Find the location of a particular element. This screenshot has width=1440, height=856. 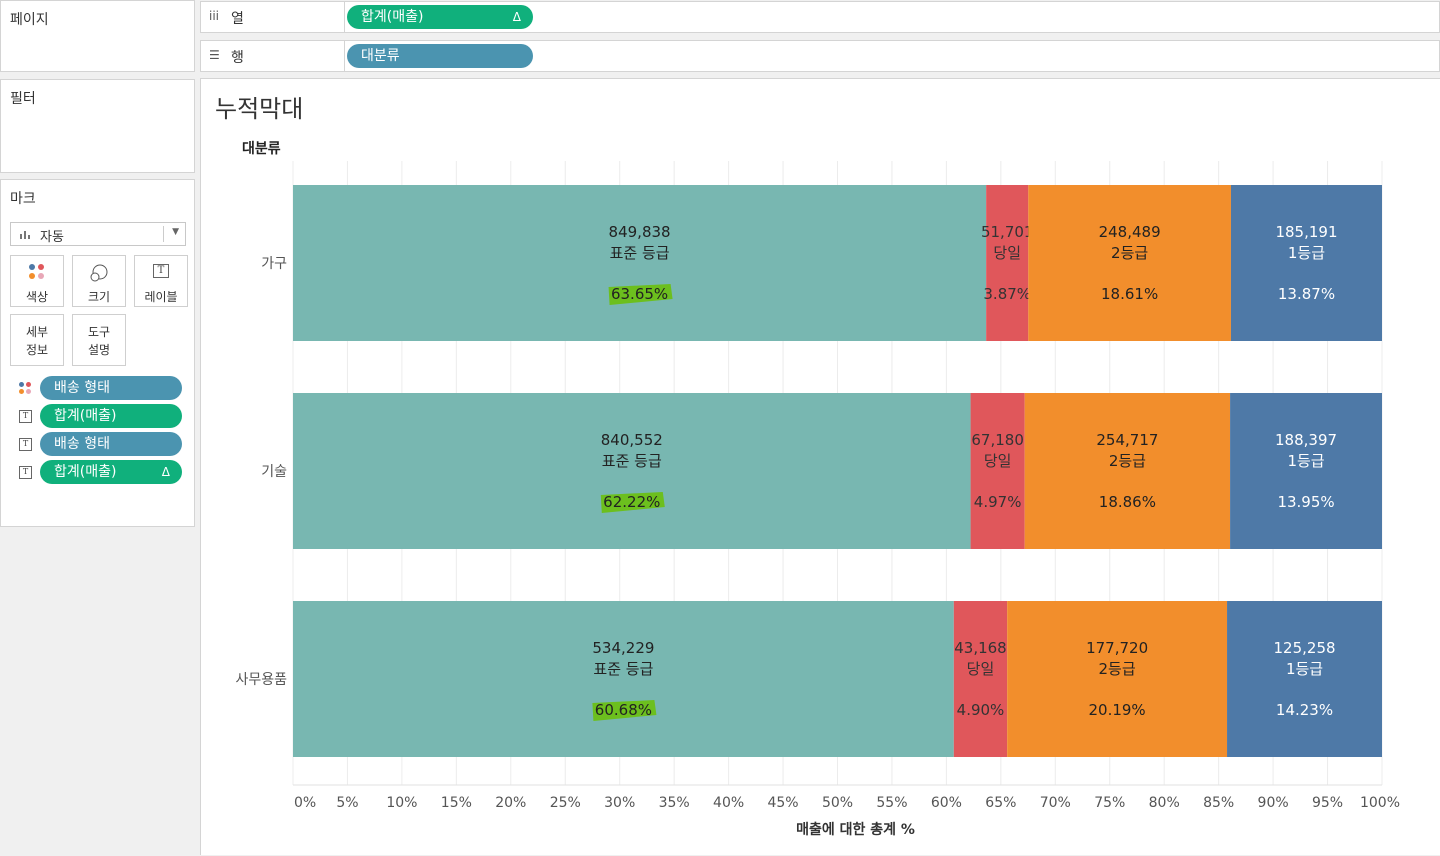

mark-field-label: T 합계(매출) is located at coordinates (101, 416).